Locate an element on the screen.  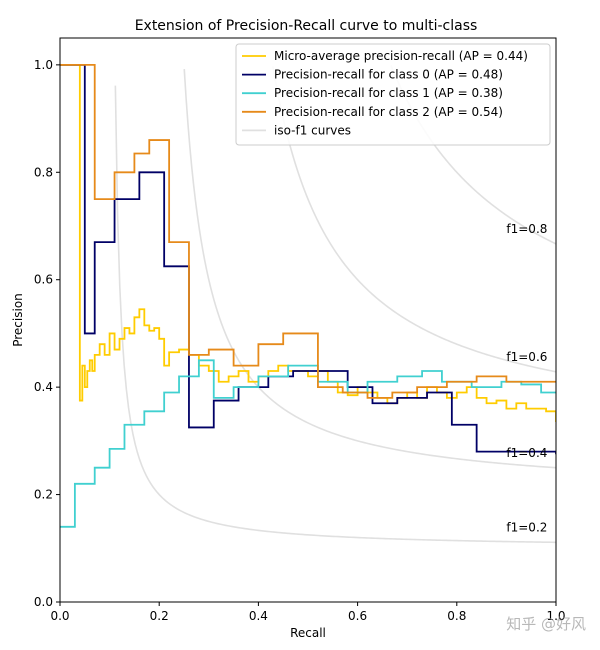
x-tick-label: 0.0 is located at coordinates (59, 616).